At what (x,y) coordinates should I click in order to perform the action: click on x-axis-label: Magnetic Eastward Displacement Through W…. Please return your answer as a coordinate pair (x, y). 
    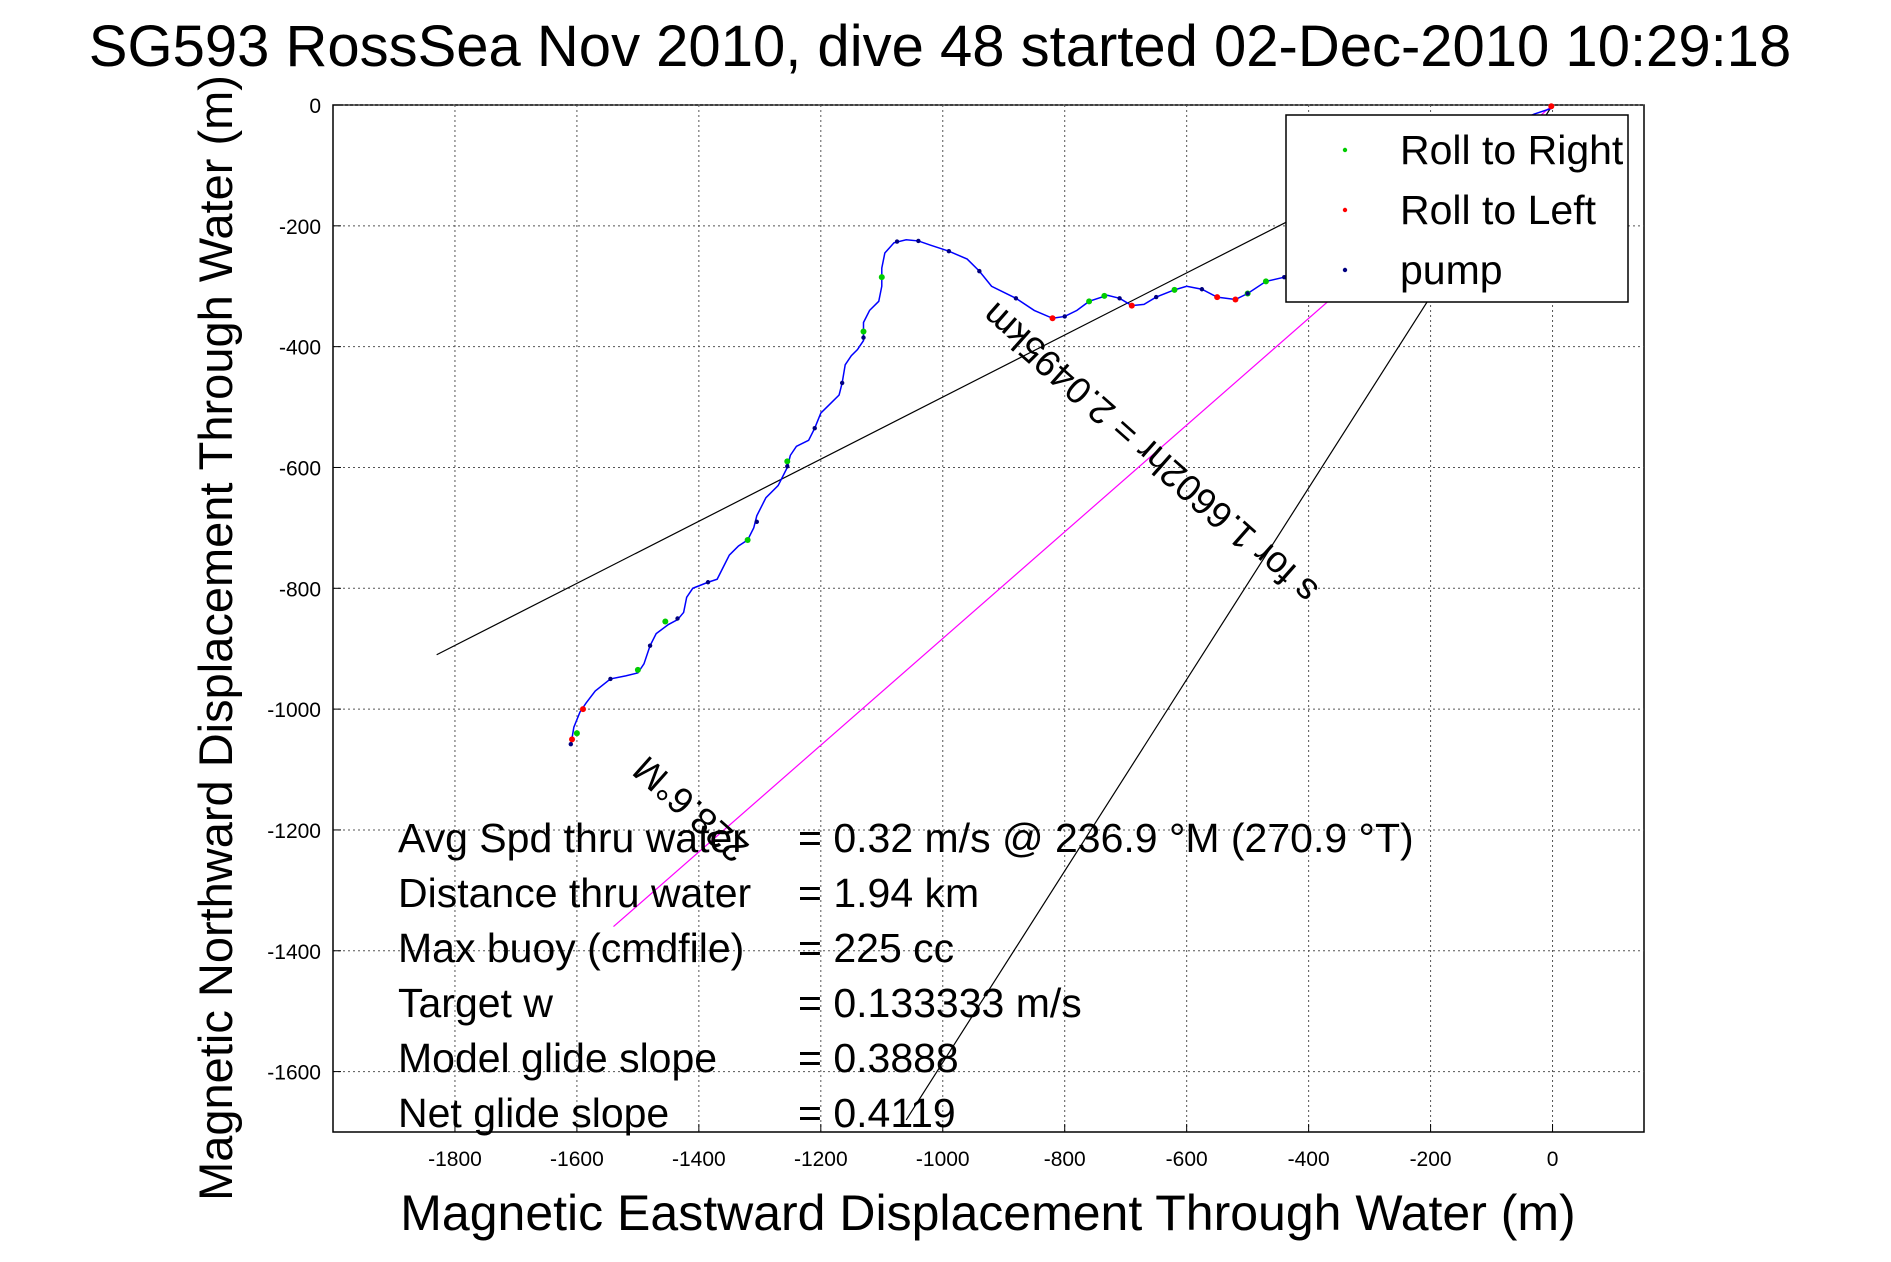
    Looking at the image, I should click on (987, 1213).